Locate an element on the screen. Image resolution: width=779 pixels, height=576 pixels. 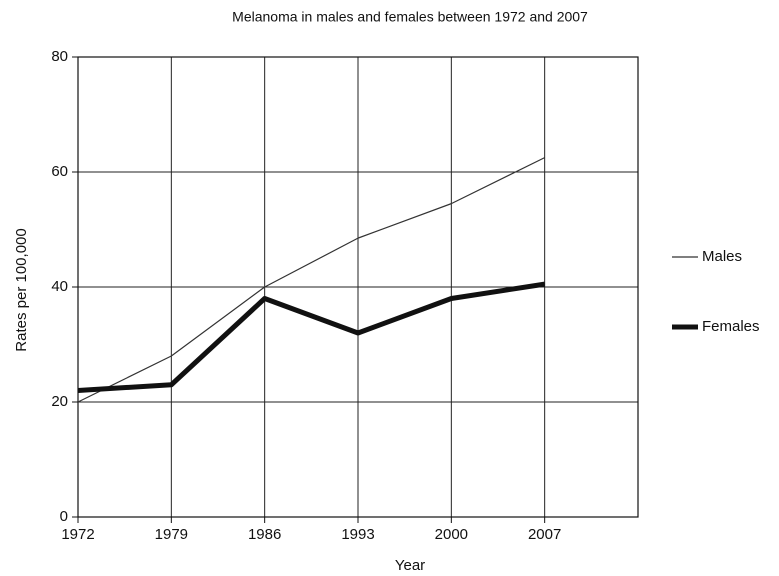
legend-label: Males is located at coordinates (722, 256).